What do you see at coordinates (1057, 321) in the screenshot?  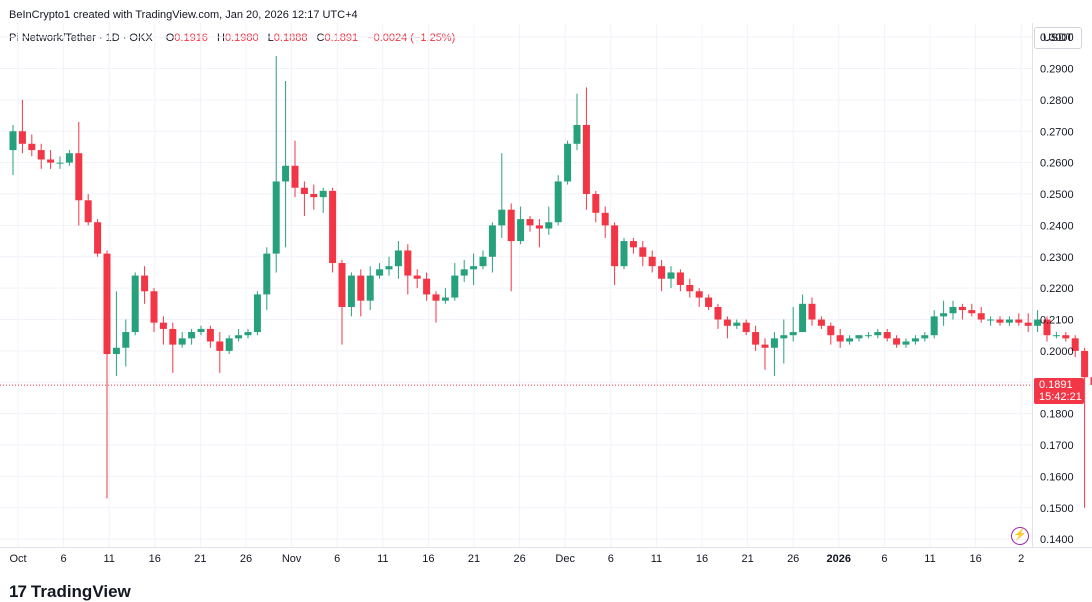 I see `y-tick-label: 0.2100` at bounding box center [1057, 321].